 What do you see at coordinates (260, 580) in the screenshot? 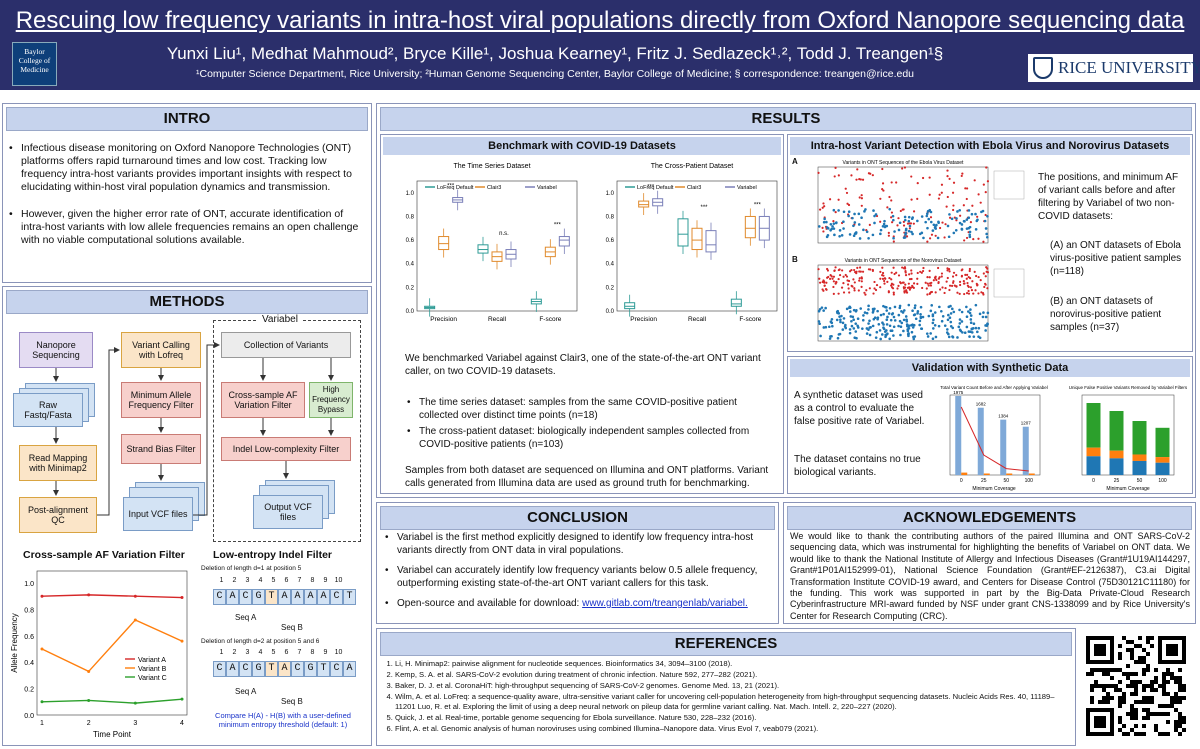
I see `position-label: 4` at bounding box center [260, 580].